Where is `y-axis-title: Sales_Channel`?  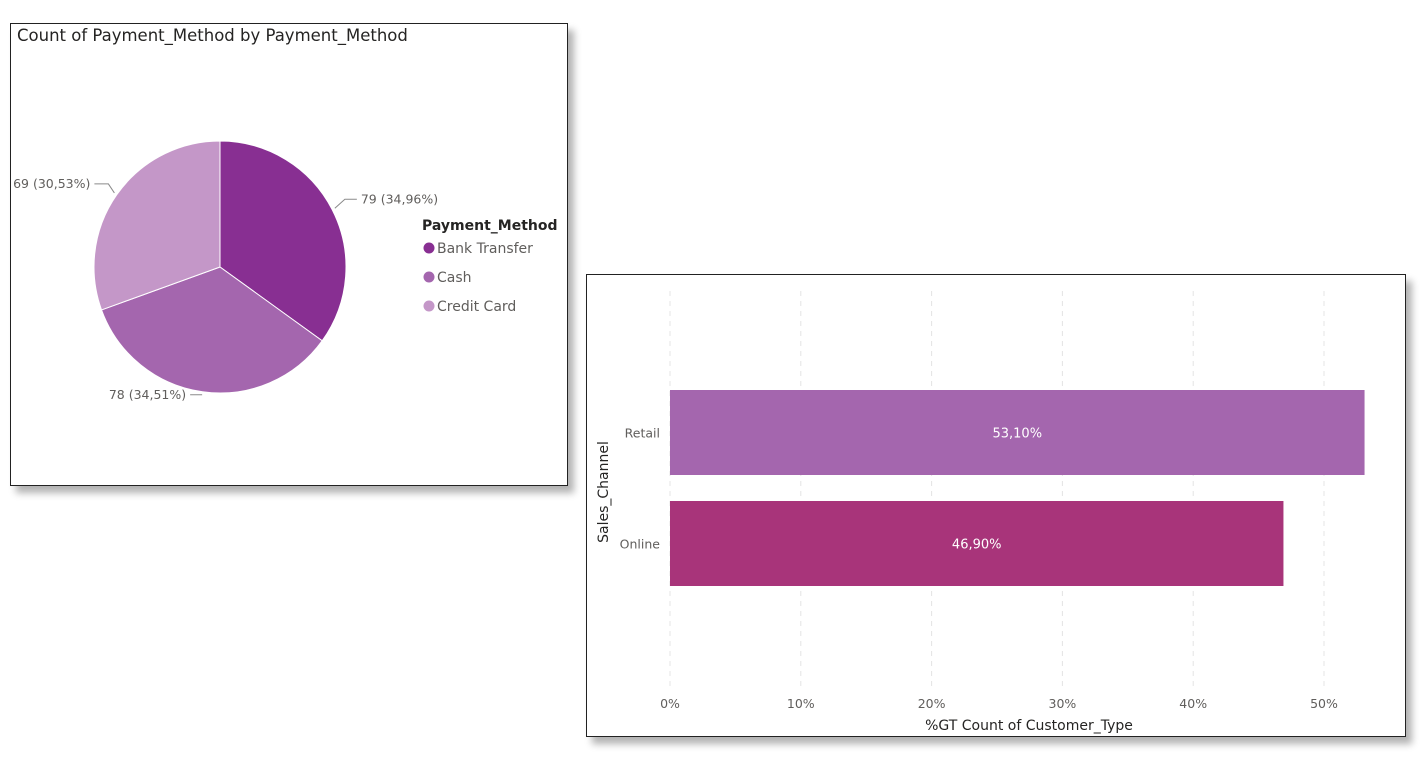
y-axis-title: Sales_Channel is located at coordinates (604, 492).